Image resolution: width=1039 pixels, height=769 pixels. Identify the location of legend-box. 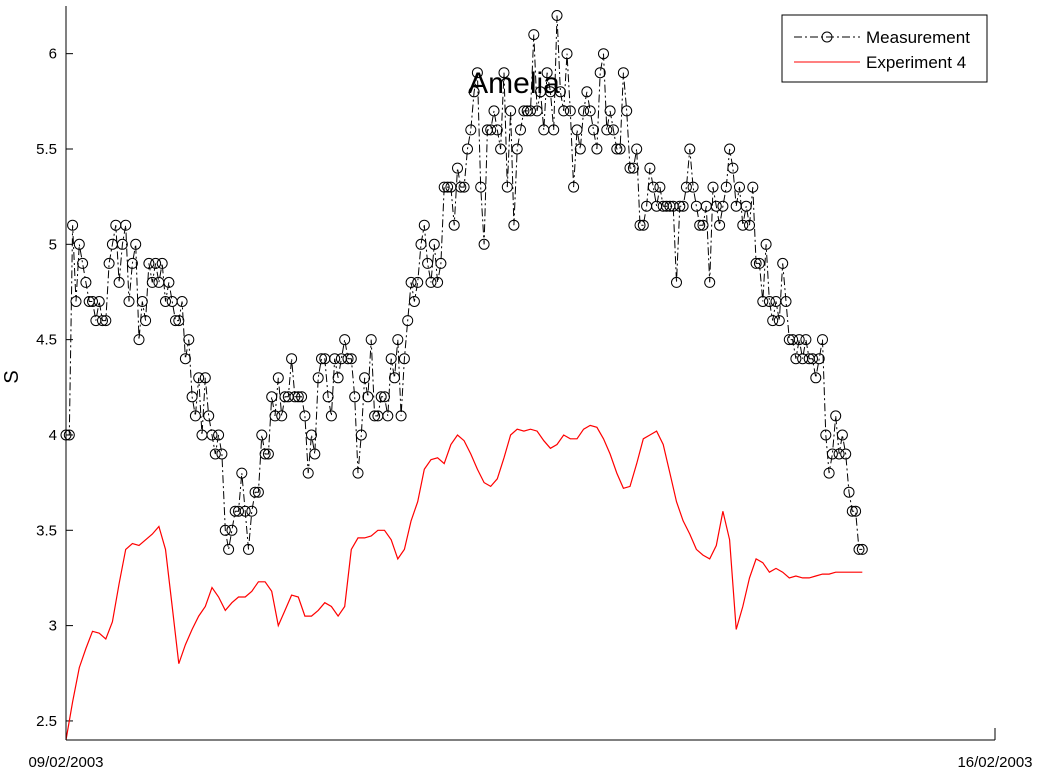
(884, 48).